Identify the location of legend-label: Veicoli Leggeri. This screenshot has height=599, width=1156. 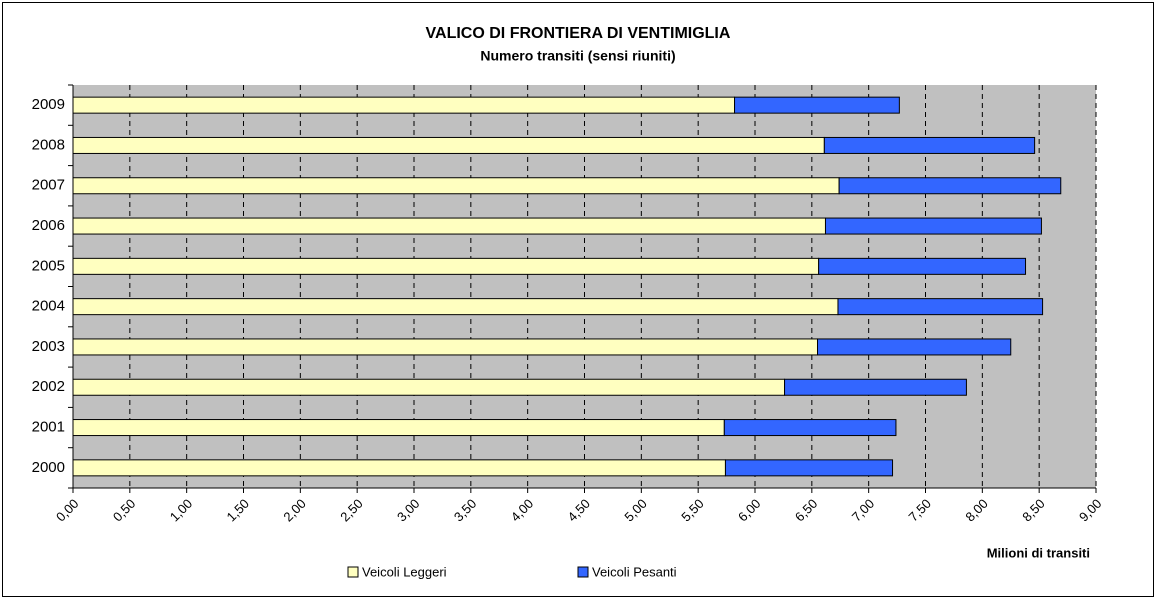
(404, 571).